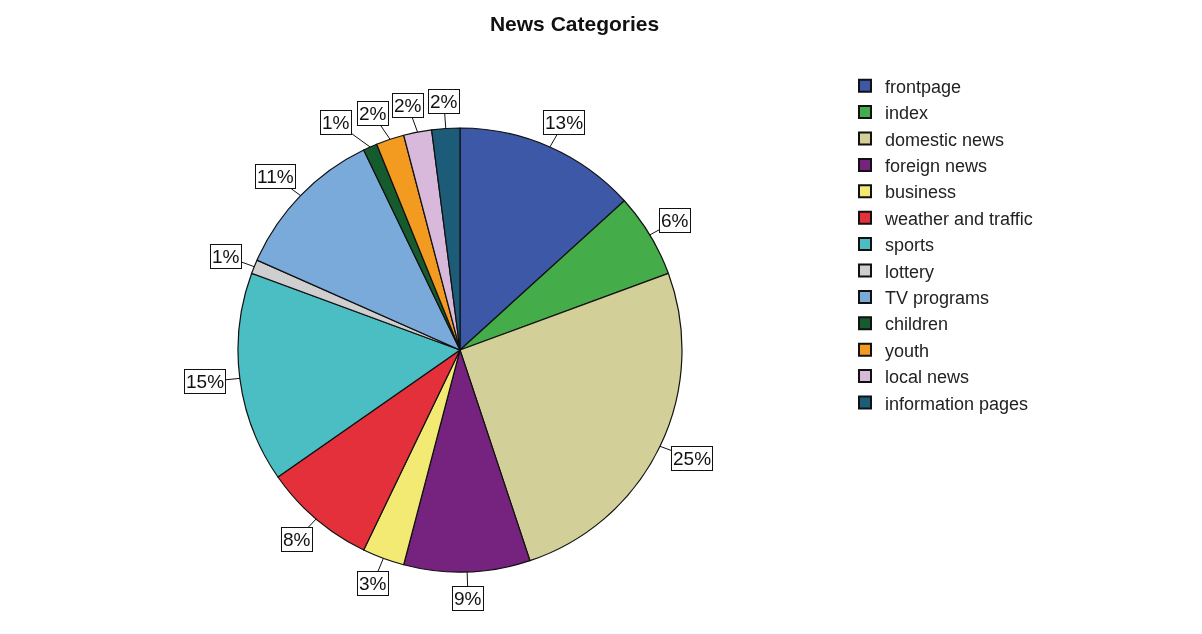 The image size is (1202, 634). I want to click on data-label: 6%, so click(675, 220).